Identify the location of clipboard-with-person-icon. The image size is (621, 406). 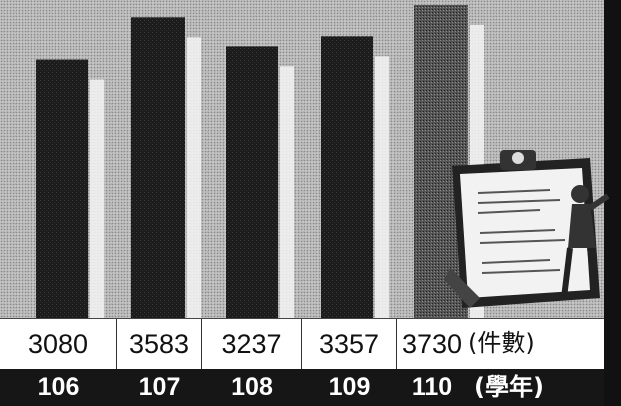
(527, 229).